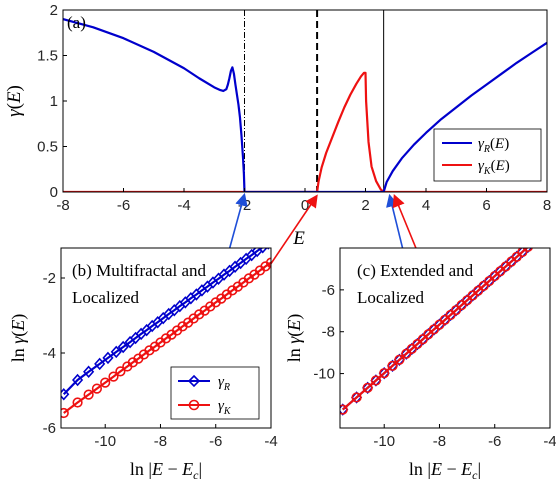 Image resolution: width=556 pixels, height=489 pixels. Describe the element at coordinates (314, 101) in the screenshot. I see `panel-a-reference-lines` at that location.